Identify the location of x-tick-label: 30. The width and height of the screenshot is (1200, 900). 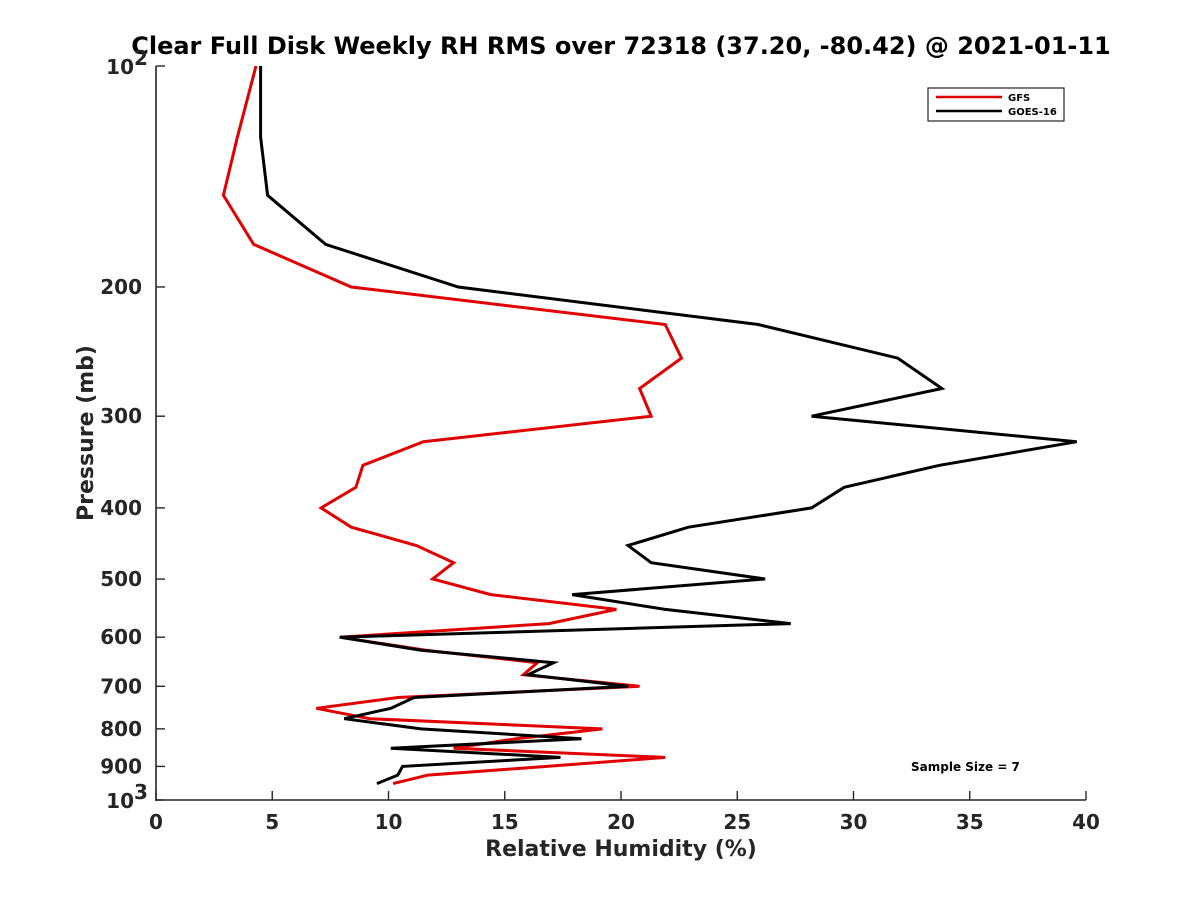
(854, 822).